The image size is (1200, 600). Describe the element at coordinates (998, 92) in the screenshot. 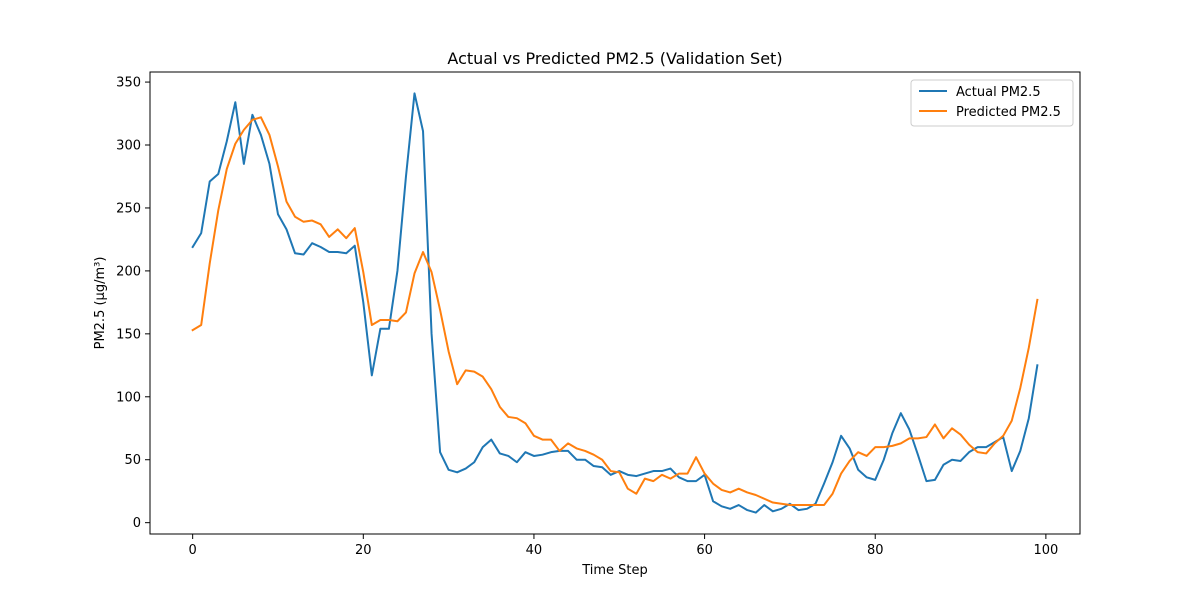

I see `legend-label-actual: Actual PM2.5` at that location.